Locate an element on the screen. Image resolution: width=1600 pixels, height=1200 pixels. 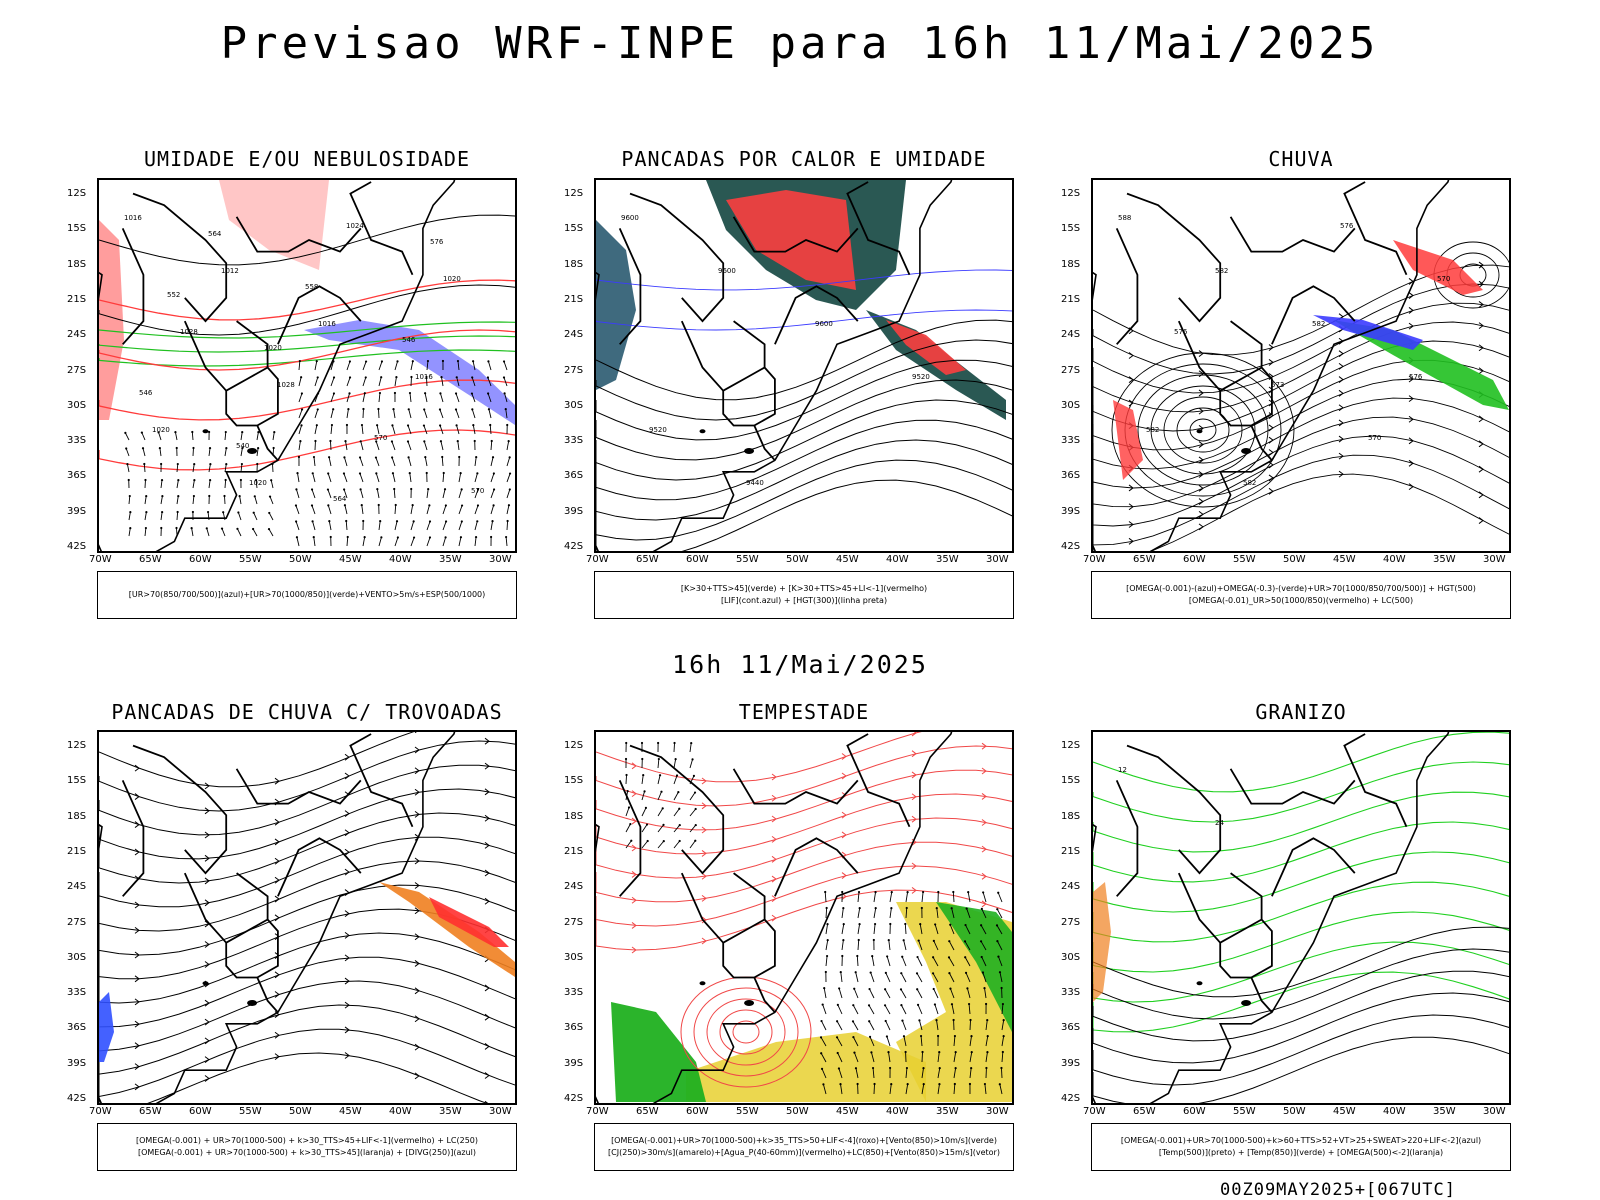
lon-tick-label: 70W is located at coordinates (100, 559).